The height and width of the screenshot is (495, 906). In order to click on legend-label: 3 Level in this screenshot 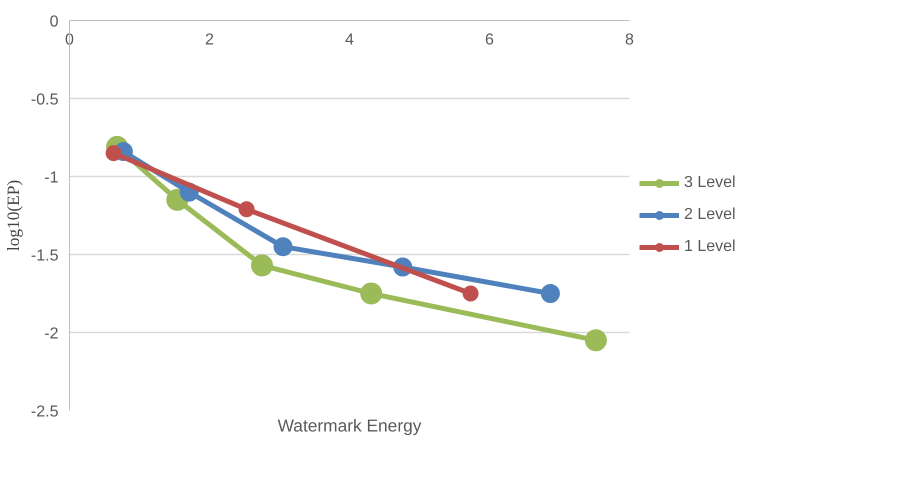, I will do `click(710, 183)`.